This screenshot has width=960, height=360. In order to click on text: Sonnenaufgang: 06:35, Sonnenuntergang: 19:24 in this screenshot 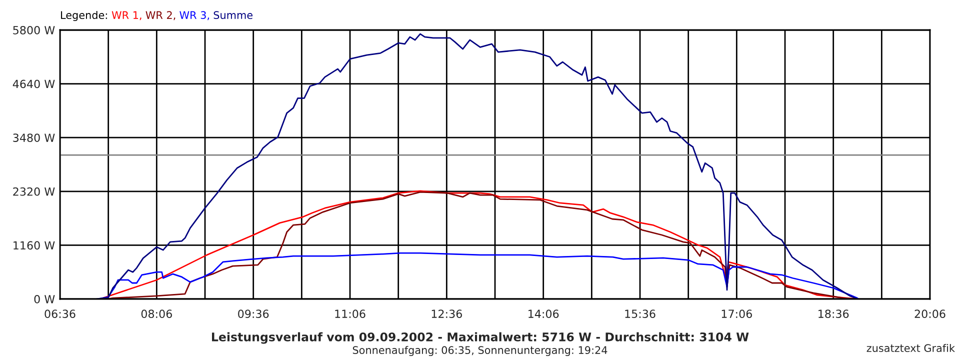, I will do `click(480, 351)`.